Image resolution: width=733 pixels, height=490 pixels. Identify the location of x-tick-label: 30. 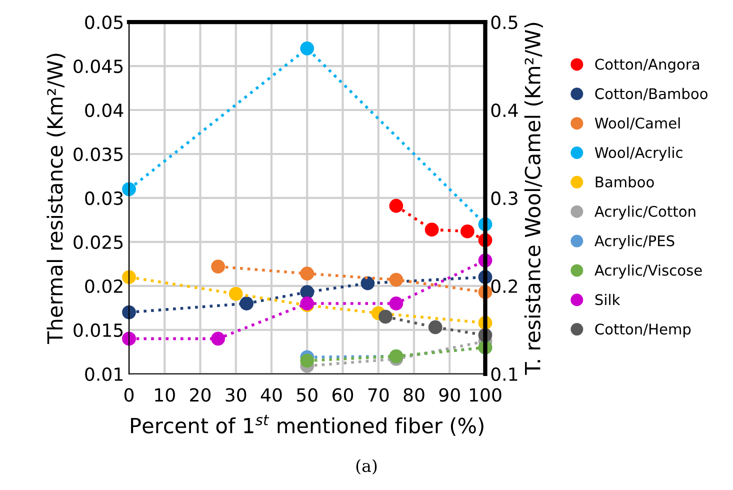
(236, 395).